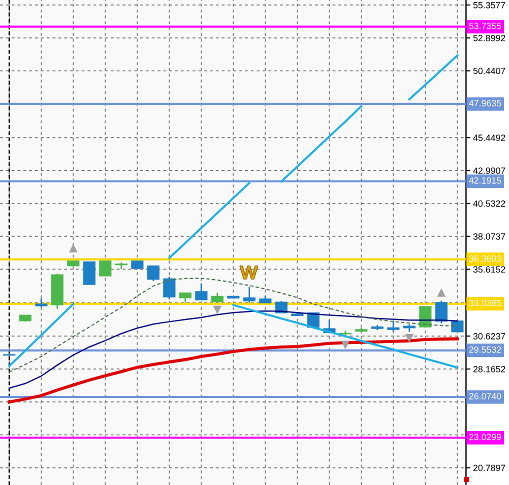 The image size is (509, 485). What do you see at coordinates (485, 303) in the screenshot?
I see `ref-line-label: 33.0365` at bounding box center [485, 303].